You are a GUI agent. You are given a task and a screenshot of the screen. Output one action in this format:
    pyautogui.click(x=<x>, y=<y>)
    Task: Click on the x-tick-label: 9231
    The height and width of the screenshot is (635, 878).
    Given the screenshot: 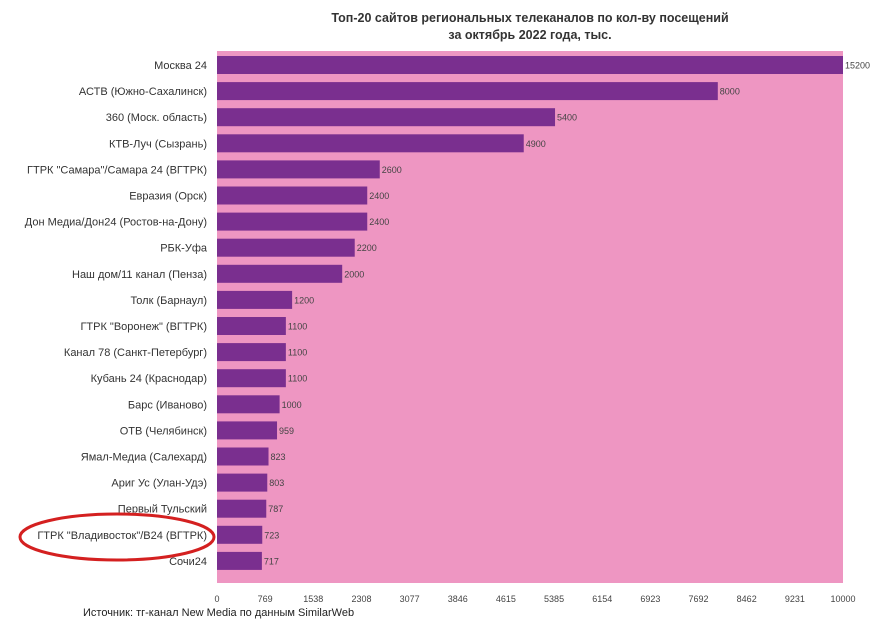 What is the action you would take?
    pyautogui.click(x=795, y=599)
    